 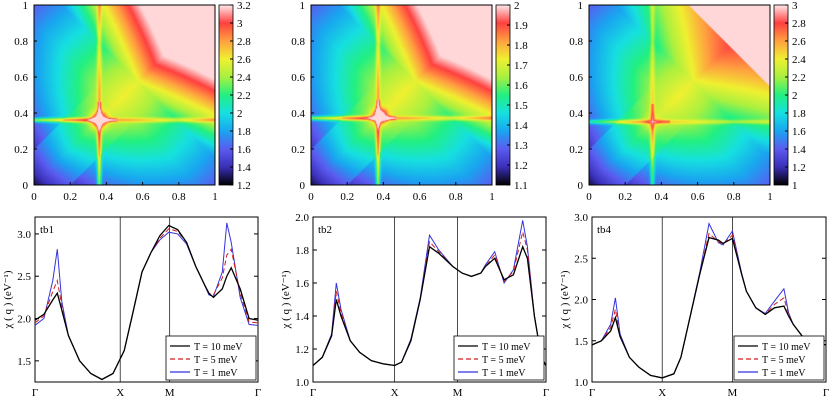 I want to click on heatmap-1-frame, so click(x=124, y=95).